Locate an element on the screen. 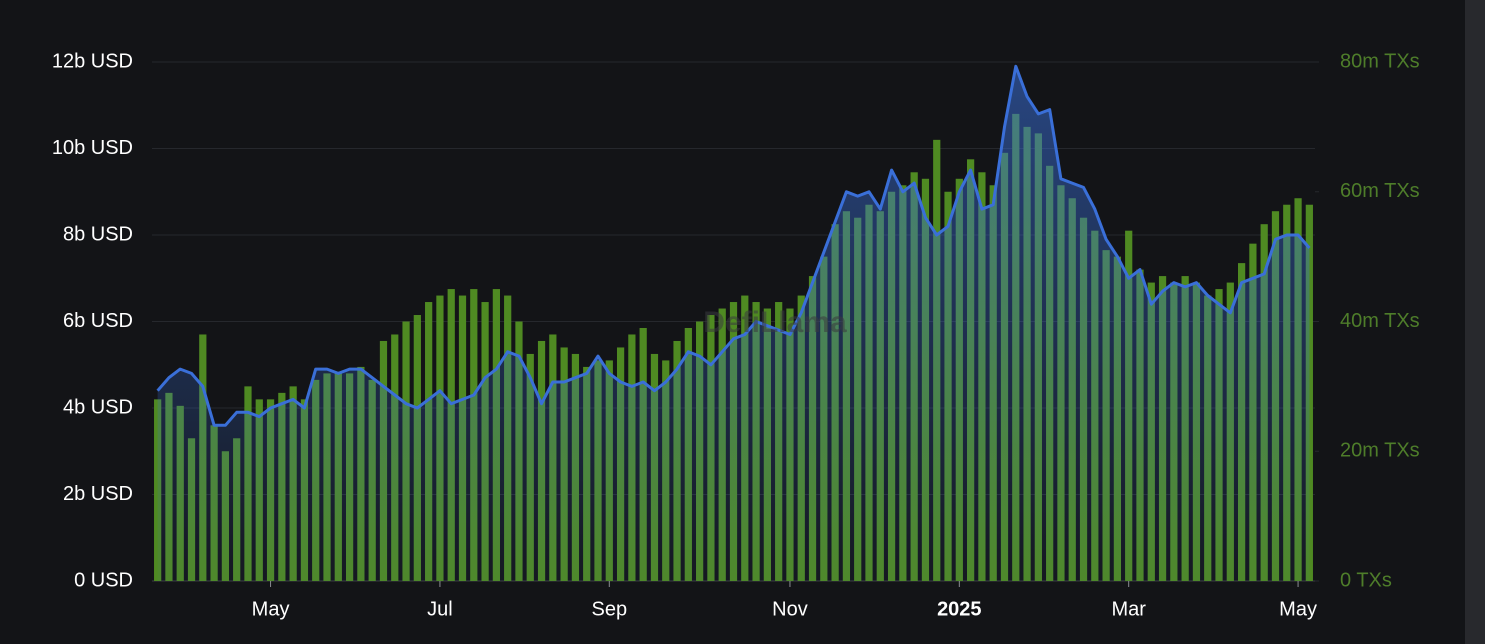 The width and height of the screenshot is (1485, 644). y2-tick-label: 20m TXs is located at coordinates (1380, 451).